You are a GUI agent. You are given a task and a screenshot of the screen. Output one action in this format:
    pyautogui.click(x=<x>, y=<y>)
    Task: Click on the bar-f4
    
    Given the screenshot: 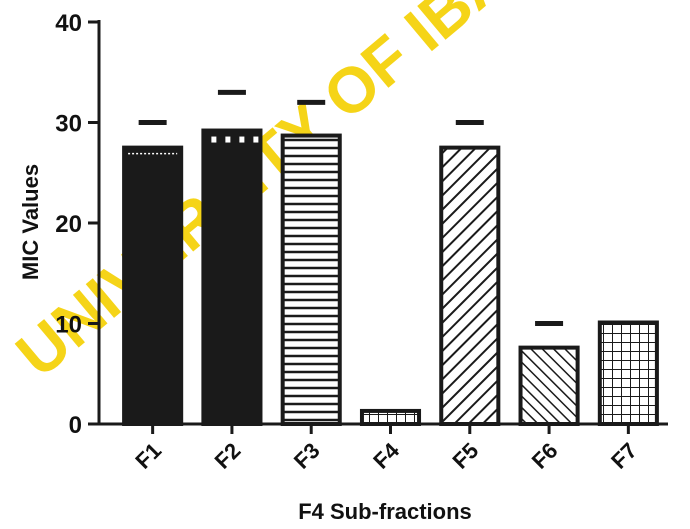 What is the action you would take?
    pyautogui.click(x=390, y=417)
    